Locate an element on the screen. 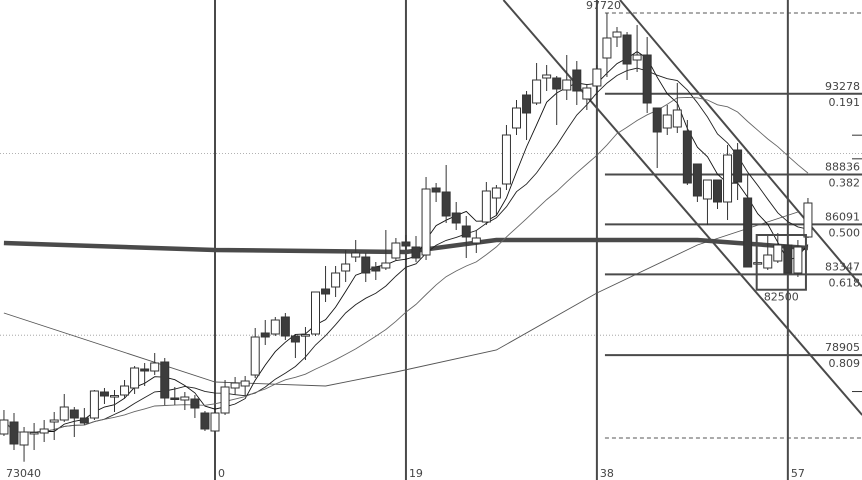 The width and height of the screenshot is (862, 480). fib-ratio-label: 0.500 is located at coordinates (845, 232).